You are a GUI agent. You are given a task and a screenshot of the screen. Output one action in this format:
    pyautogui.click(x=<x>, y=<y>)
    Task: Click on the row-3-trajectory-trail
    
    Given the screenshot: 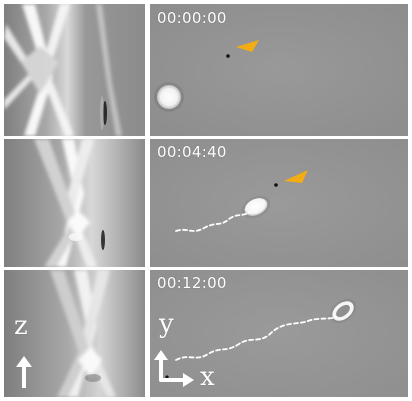 What is the action you would take?
    pyautogui.click(x=256, y=338)
    